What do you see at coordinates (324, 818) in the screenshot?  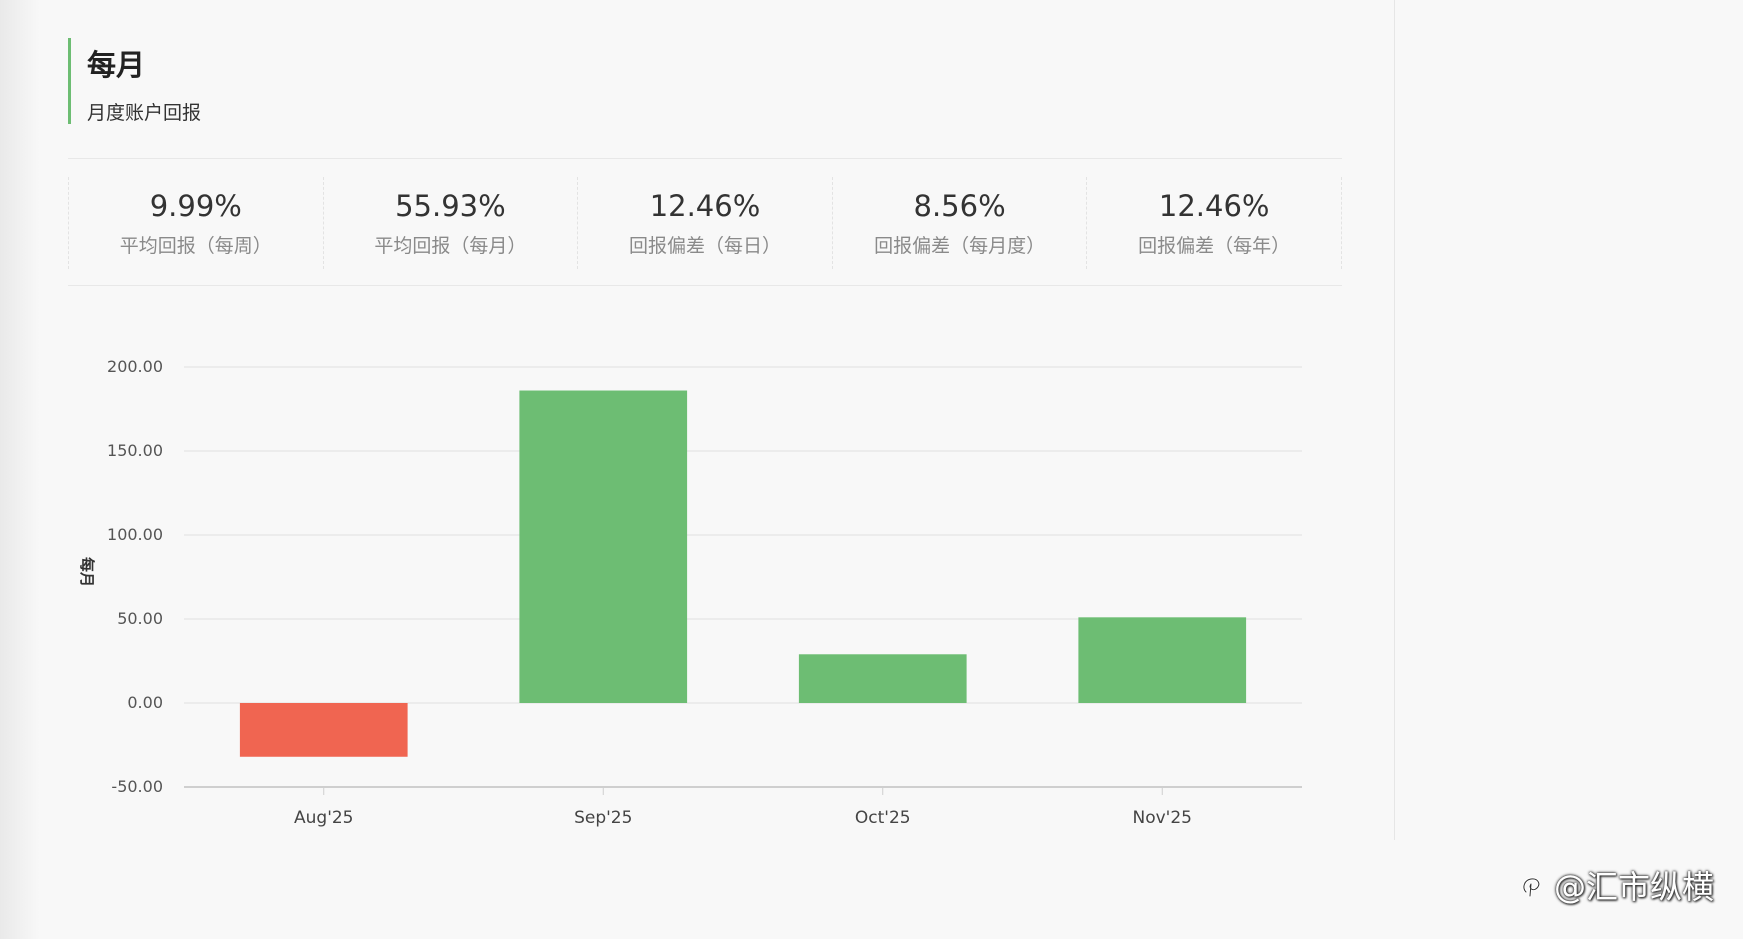 I see `x-tick-label: Aug'25` at bounding box center [324, 818].